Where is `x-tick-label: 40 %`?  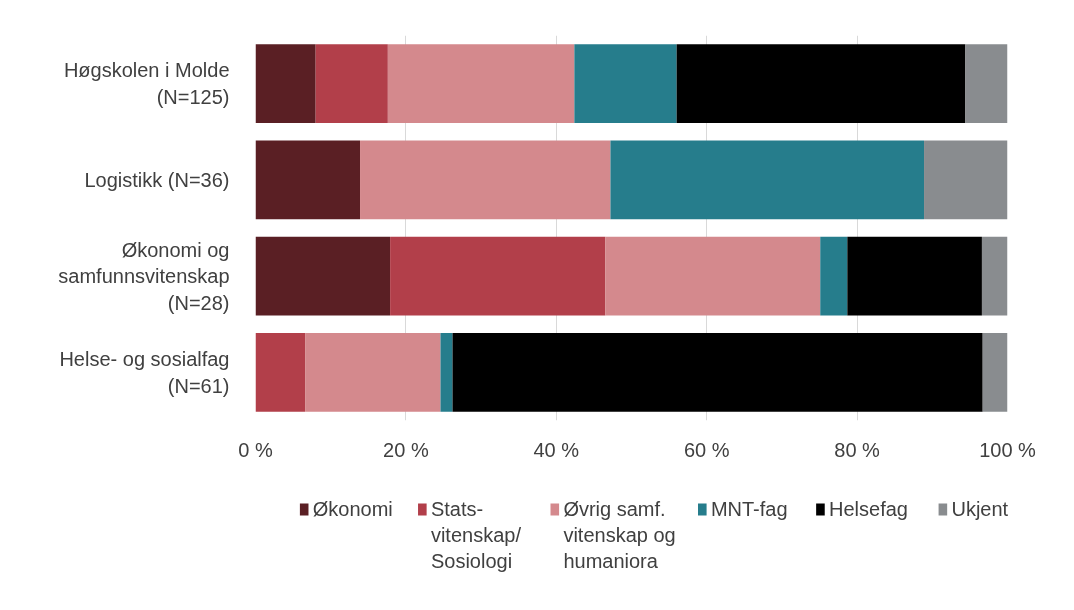 x-tick-label: 40 % is located at coordinates (556, 449).